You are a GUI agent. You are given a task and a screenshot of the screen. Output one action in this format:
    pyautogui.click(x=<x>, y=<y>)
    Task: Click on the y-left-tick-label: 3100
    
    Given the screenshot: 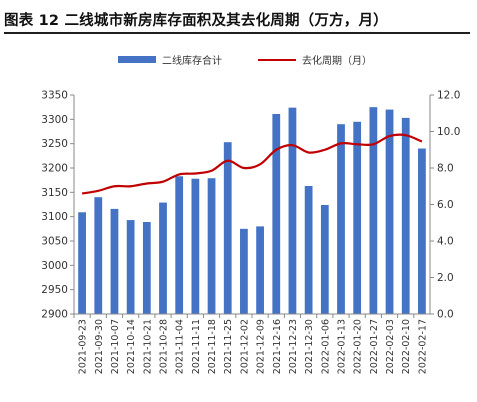 What is the action you would take?
    pyautogui.click(x=54, y=217)
    